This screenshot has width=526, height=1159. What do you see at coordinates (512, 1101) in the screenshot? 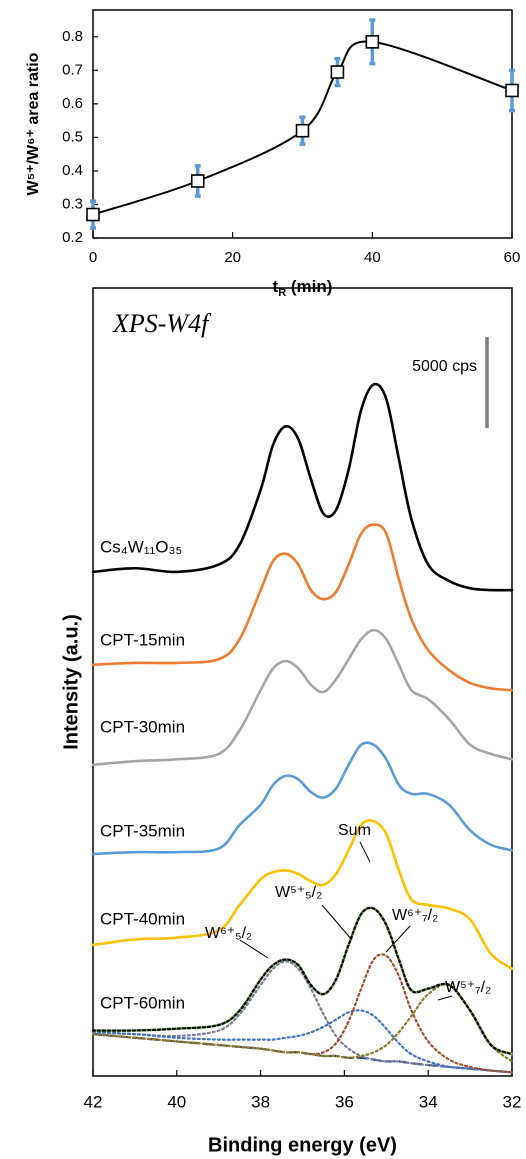
I see `x-tick-label: 32` at bounding box center [512, 1101].